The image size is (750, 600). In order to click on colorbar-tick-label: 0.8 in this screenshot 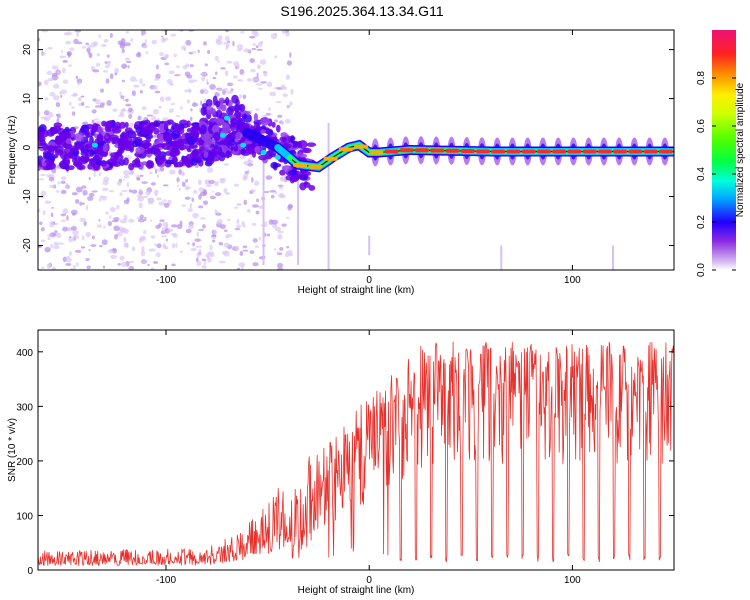, I will do `click(701, 78)`.